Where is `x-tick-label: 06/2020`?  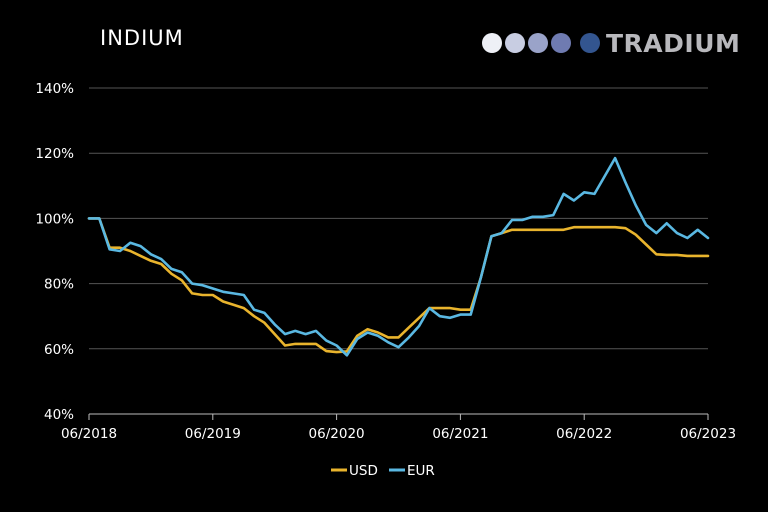
x-tick-label: 06/2020 is located at coordinates (337, 434).